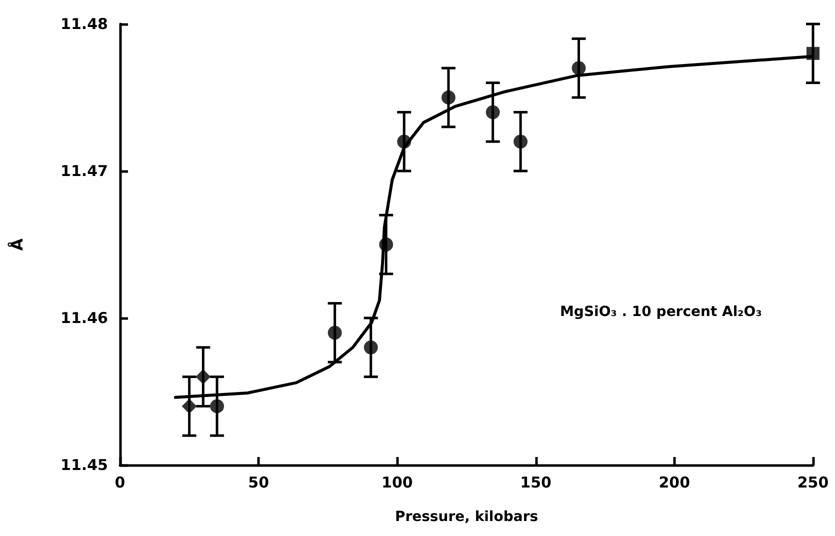 This screenshot has height=536, width=835. What do you see at coordinates (17, 244) in the screenshot?
I see `y-axis-title: Å` at bounding box center [17, 244].